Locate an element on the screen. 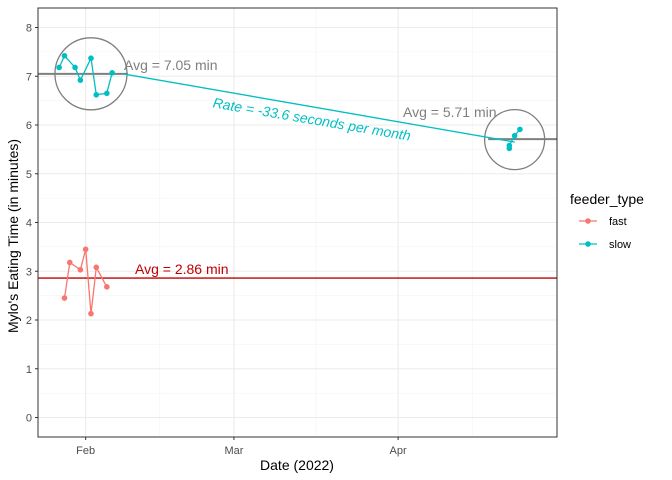 The image size is (672, 480). slow-average-early-label: Avg = 7.05 min is located at coordinates (171, 65).